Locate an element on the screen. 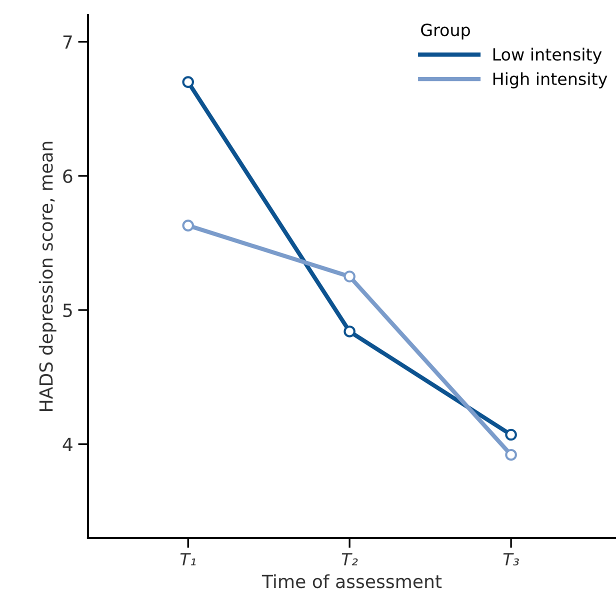  x-tick-label: T₃ is located at coordinates (511, 559).